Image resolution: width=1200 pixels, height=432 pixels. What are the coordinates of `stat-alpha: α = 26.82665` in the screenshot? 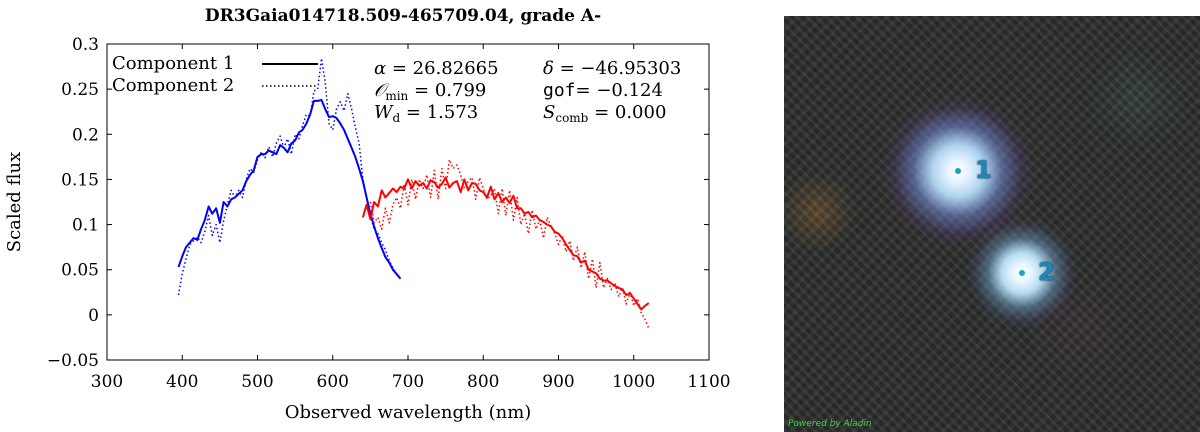 It's located at (436, 68).